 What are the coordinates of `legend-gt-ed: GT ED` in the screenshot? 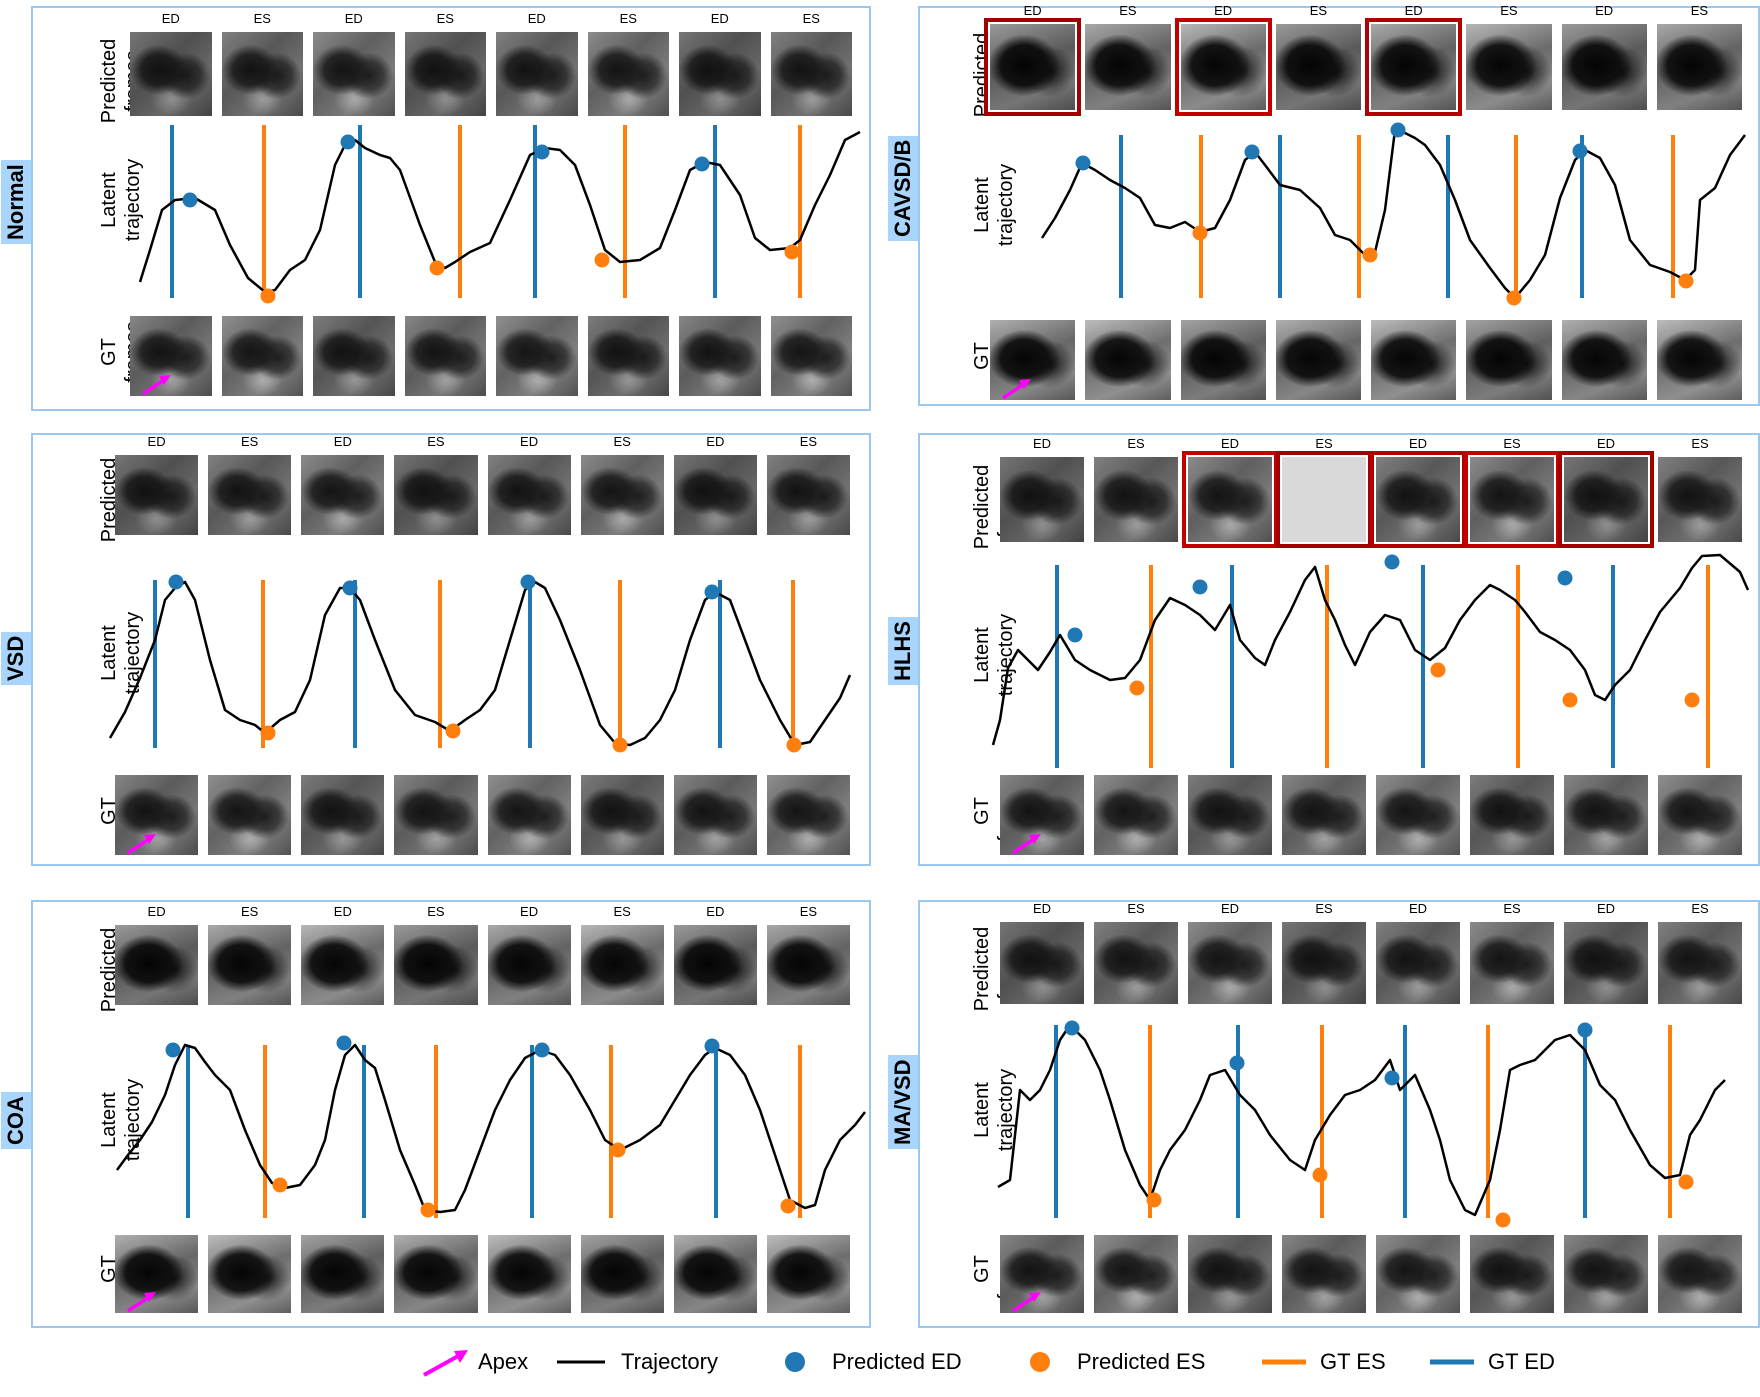 It's located at (1491, 1362).